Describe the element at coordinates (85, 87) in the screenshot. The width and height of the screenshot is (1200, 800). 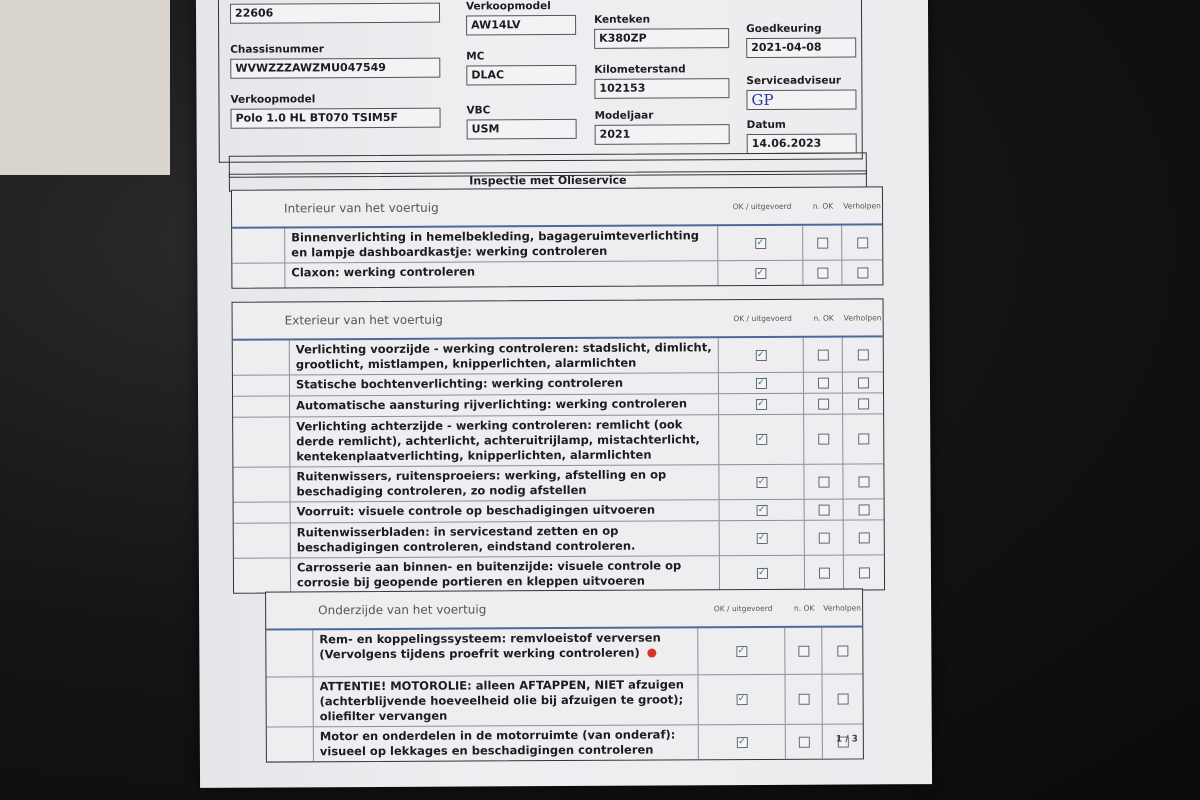
I see `background-wall` at that location.